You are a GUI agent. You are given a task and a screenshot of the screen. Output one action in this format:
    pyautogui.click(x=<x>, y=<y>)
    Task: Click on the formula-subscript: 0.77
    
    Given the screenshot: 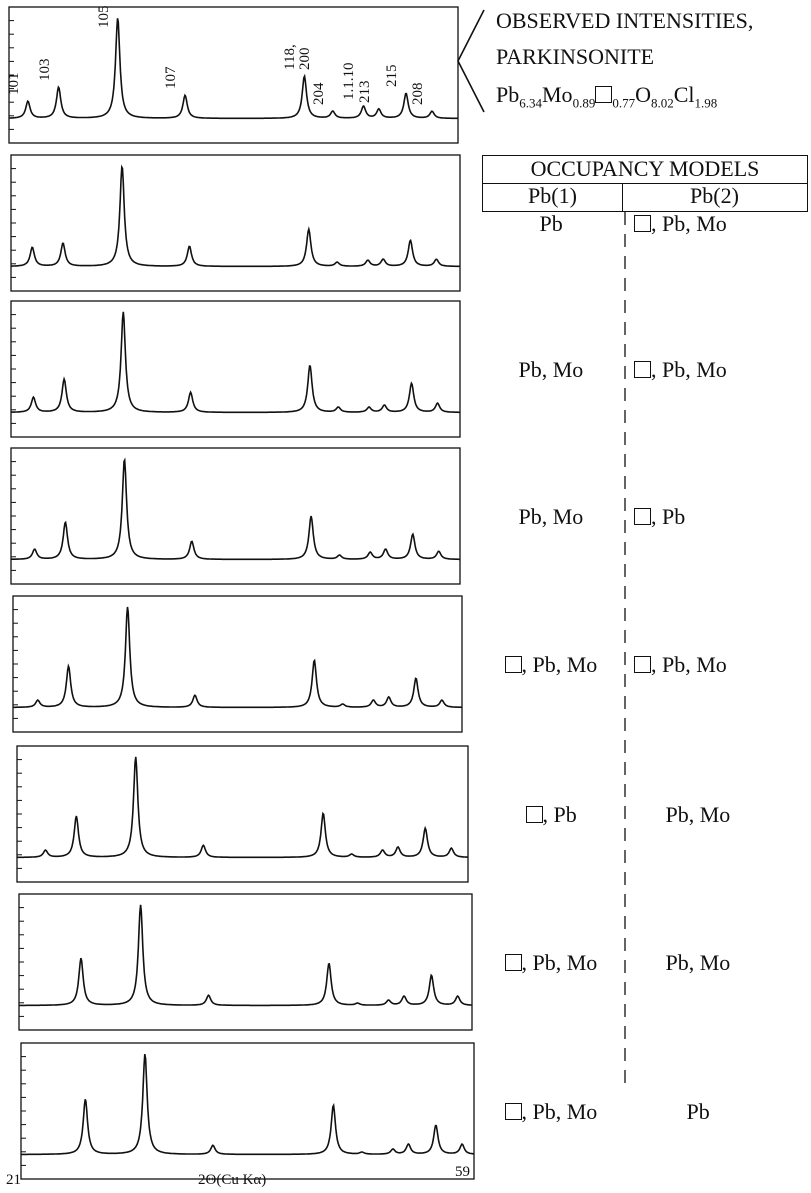 What is the action you would take?
    pyautogui.click(x=624, y=103)
    